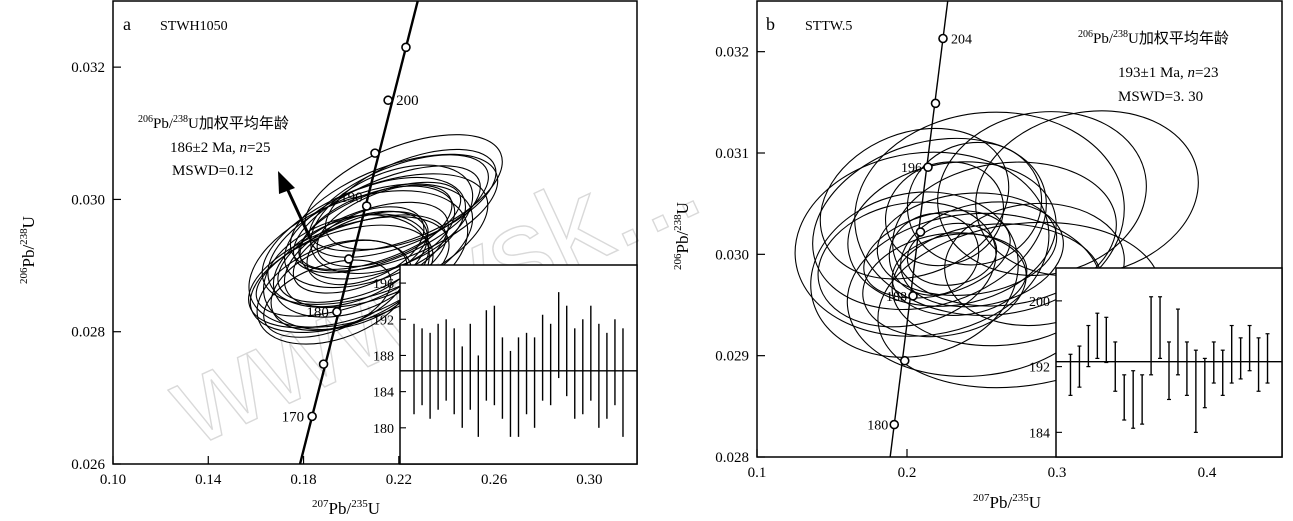  What do you see at coordinates (213, 123) in the screenshot?
I see `panel-a-annotation-title: 206Pb/238U加权平均年龄` at bounding box center [213, 123].